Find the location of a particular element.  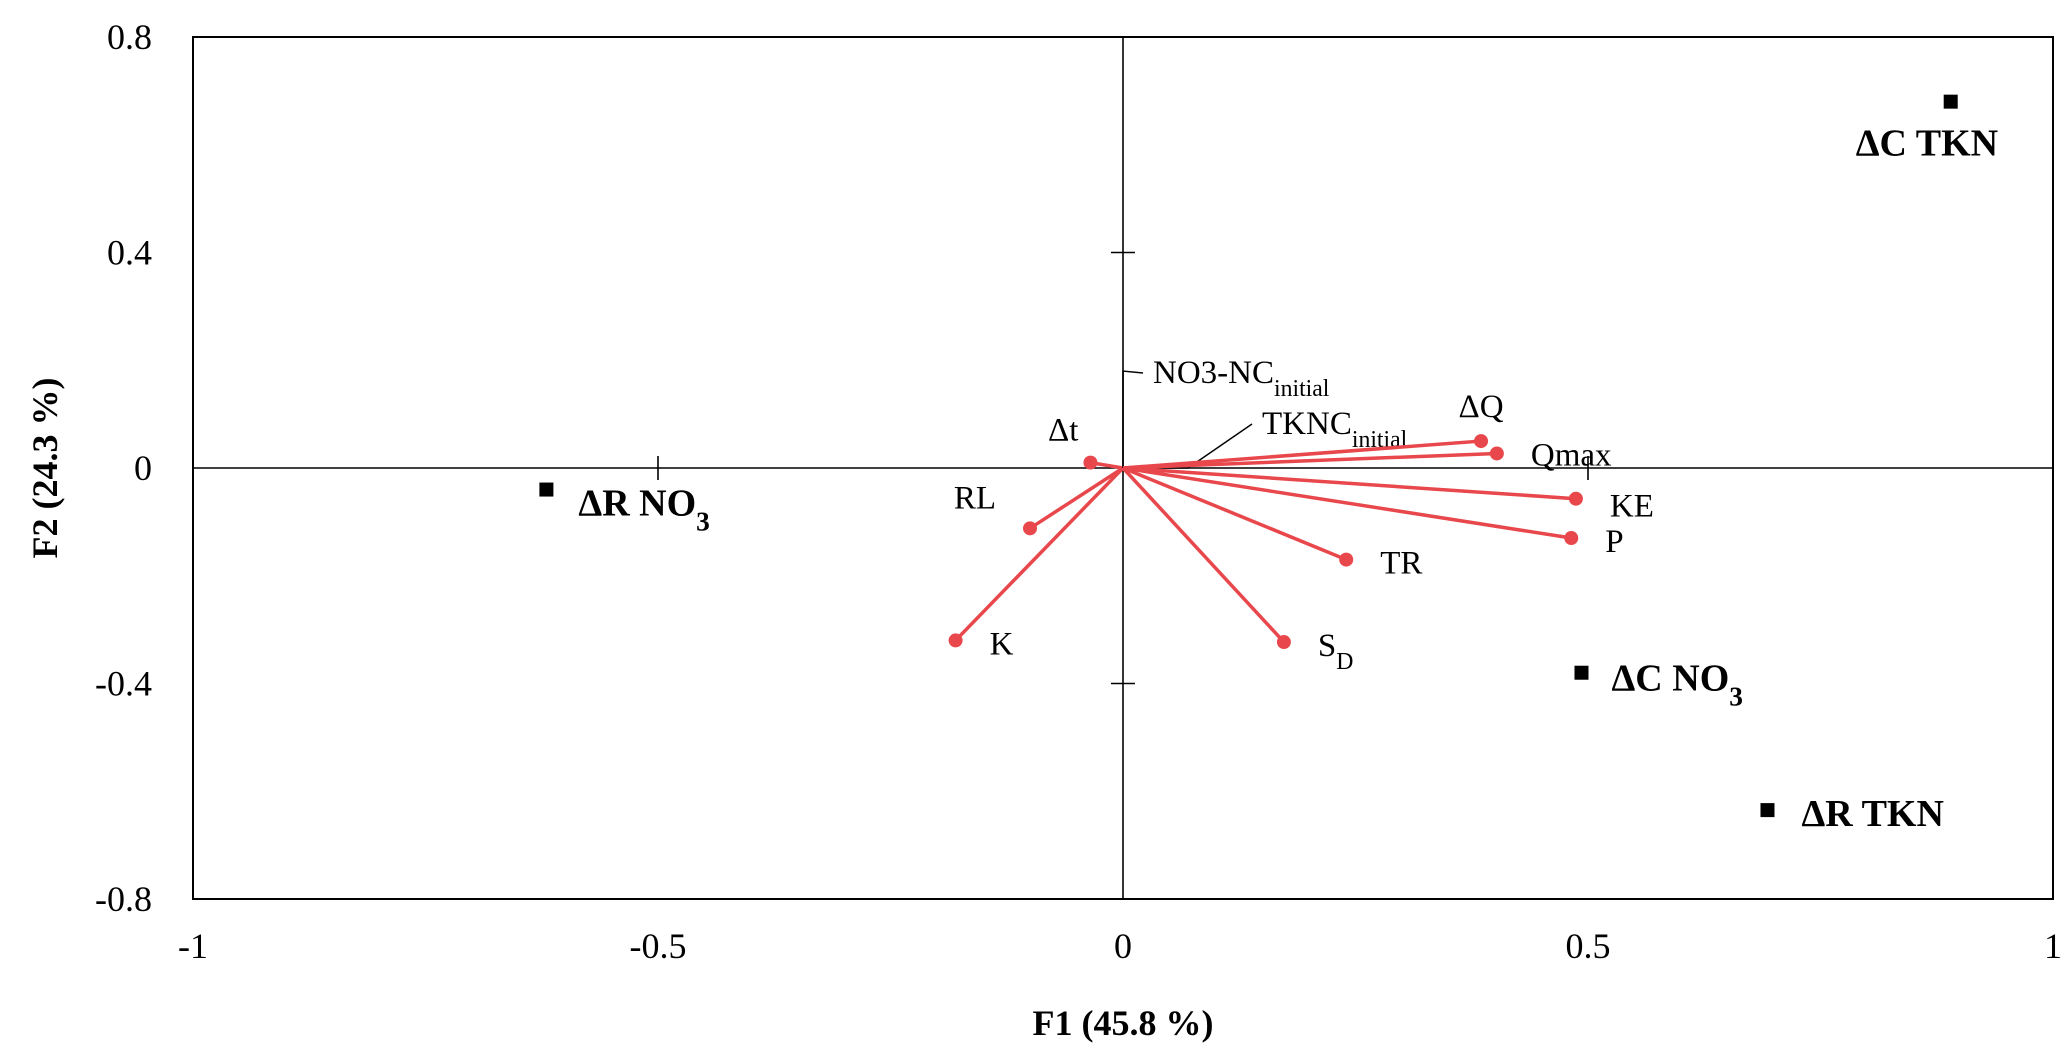

y-tick-label: 0 is located at coordinates (143, 468).